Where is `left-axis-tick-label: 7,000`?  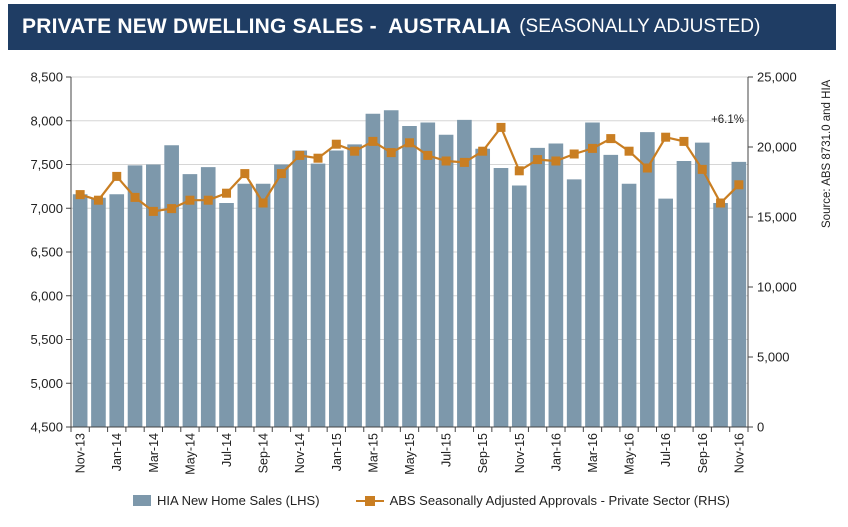 left-axis-tick-label: 7,000 is located at coordinates (46, 208).